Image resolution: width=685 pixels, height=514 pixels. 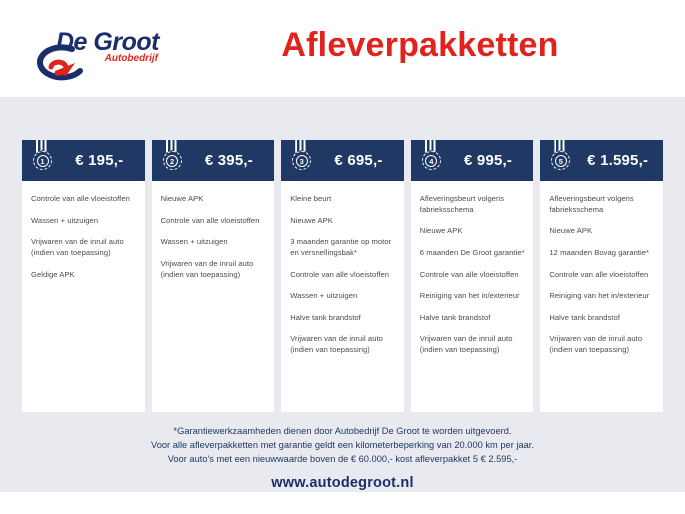 I want to click on package-item: Kleine beurt, so click(x=311, y=198).